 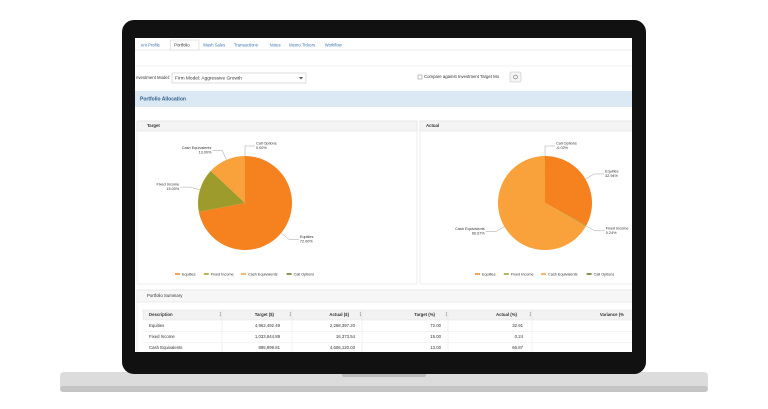 What do you see at coordinates (462, 76) in the screenshot?
I see `compare-label: Compare against Investment Target Mo` at bounding box center [462, 76].